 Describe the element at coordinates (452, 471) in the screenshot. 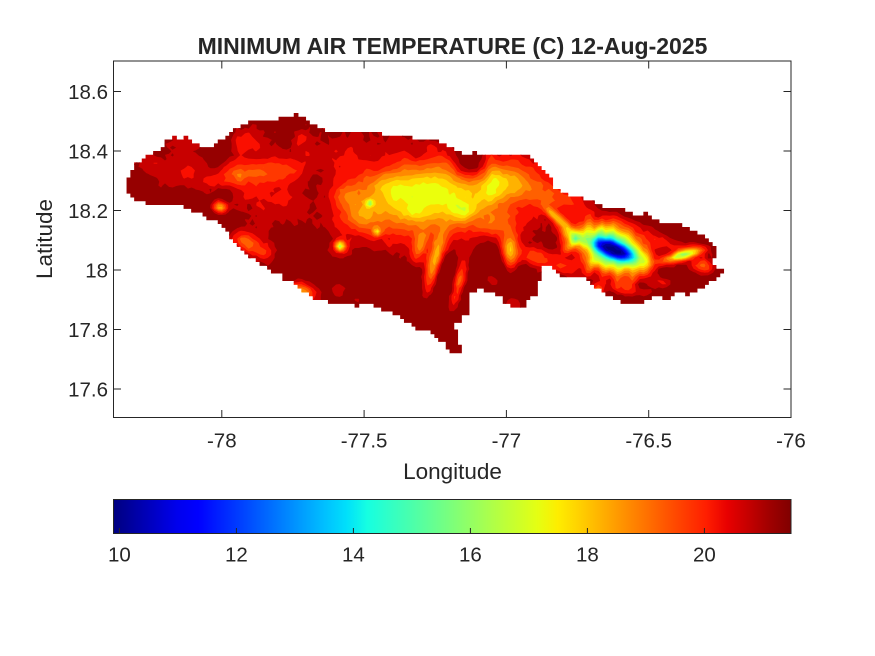

I see `svg-text: Longitude` at that location.